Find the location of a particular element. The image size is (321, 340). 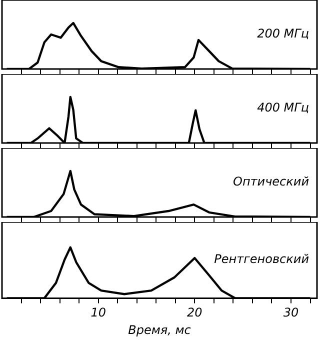

annotation: 400 МГц is located at coordinates (283, 107).